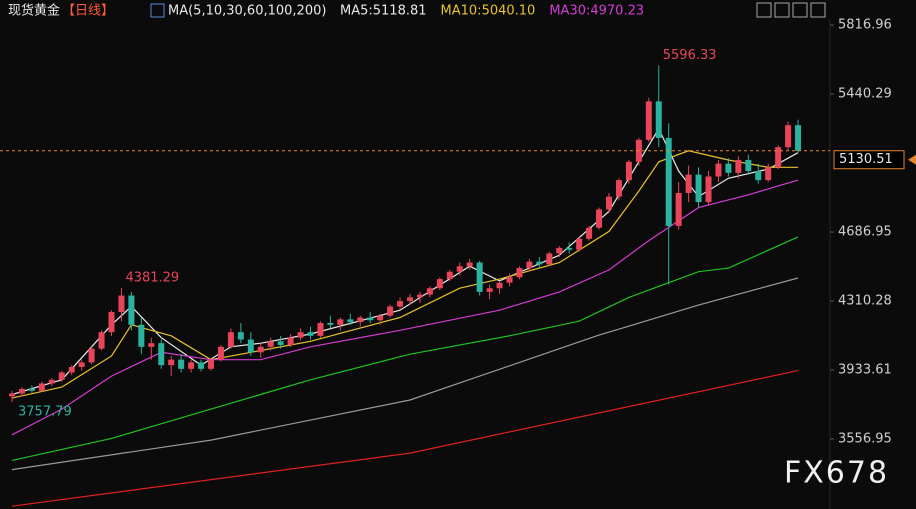  I want to click on high-annotation: 4381.29, so click(152, 277).